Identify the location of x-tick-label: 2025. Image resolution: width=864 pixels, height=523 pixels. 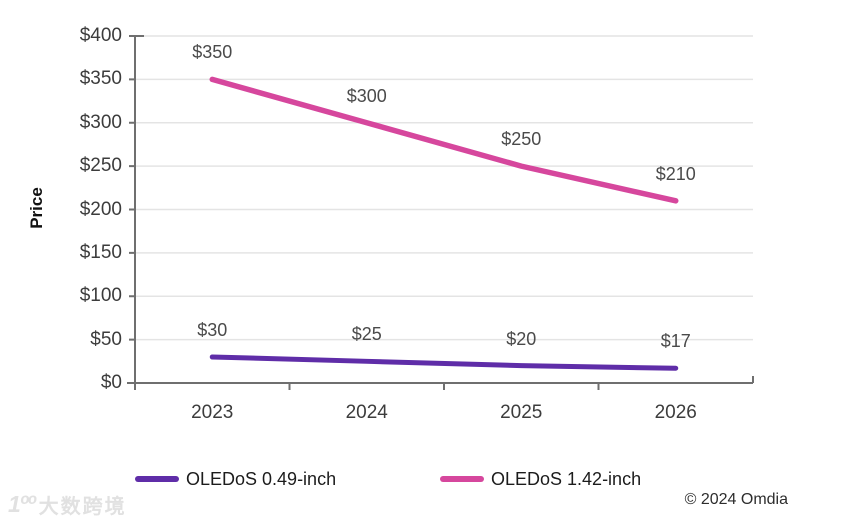
(521, 412).